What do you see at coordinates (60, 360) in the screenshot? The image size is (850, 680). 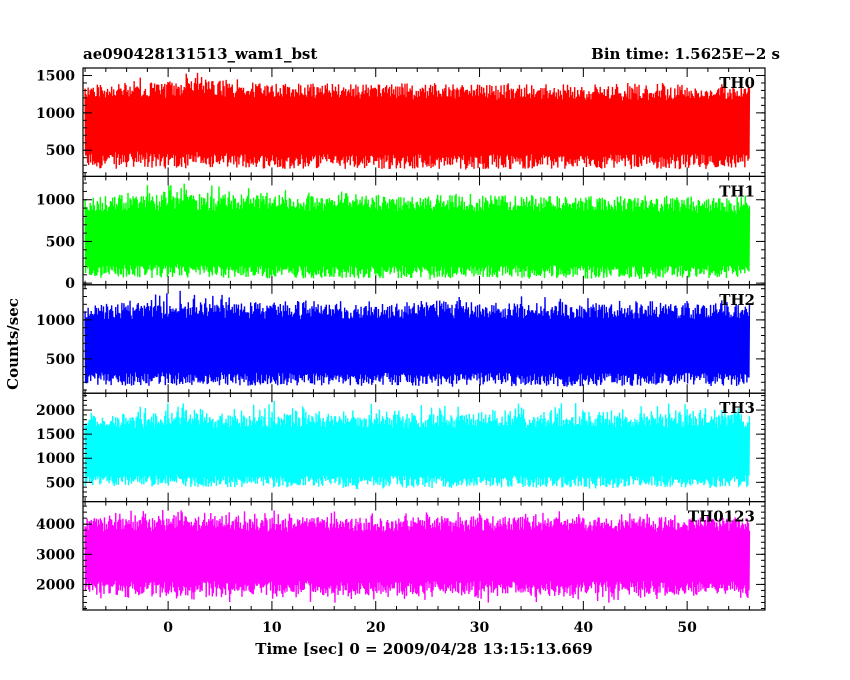 I see `y-tick-label-th2: 500` at bounding box center [60, 360].